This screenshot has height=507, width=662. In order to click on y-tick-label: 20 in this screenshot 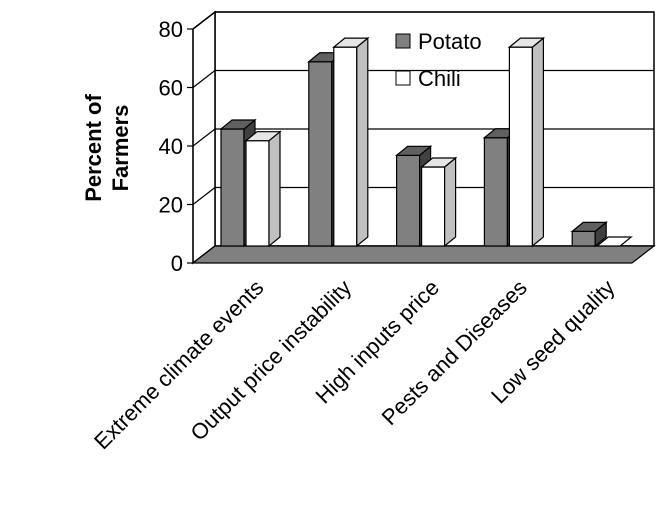, I will do `click(171, 205)`.